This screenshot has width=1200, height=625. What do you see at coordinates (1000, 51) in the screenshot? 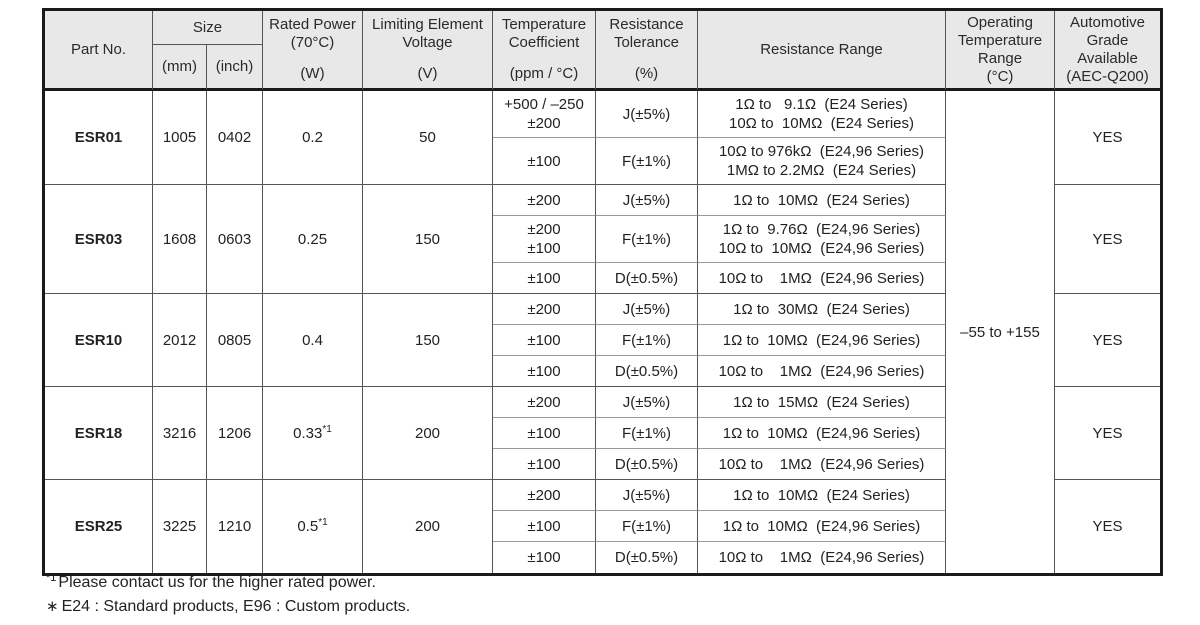
I see `col-header-operating-temp: Operating Temperature Range (°C)` at bounding box center [1000, 51].